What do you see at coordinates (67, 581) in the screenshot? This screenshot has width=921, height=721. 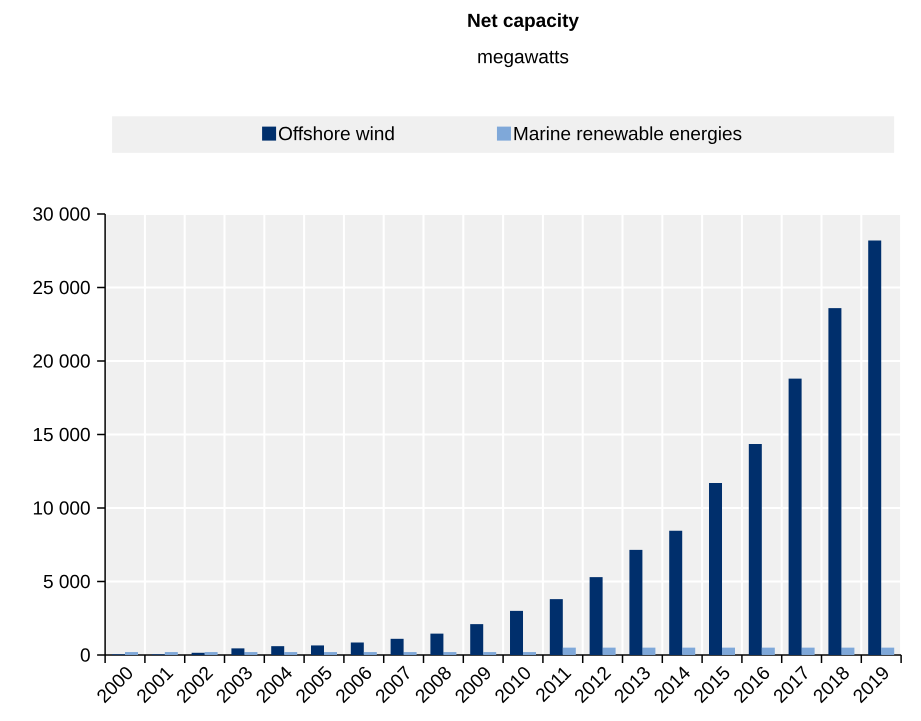 I see `y-tick-label: 5 000` at bounding box center [67, 581].